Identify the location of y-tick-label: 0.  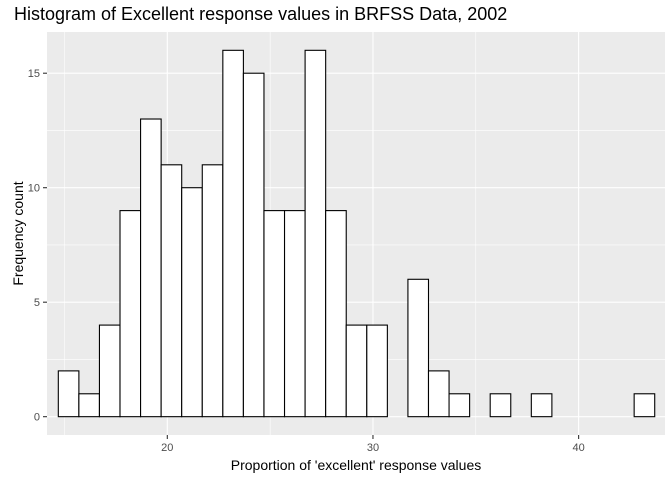
(37, 418).